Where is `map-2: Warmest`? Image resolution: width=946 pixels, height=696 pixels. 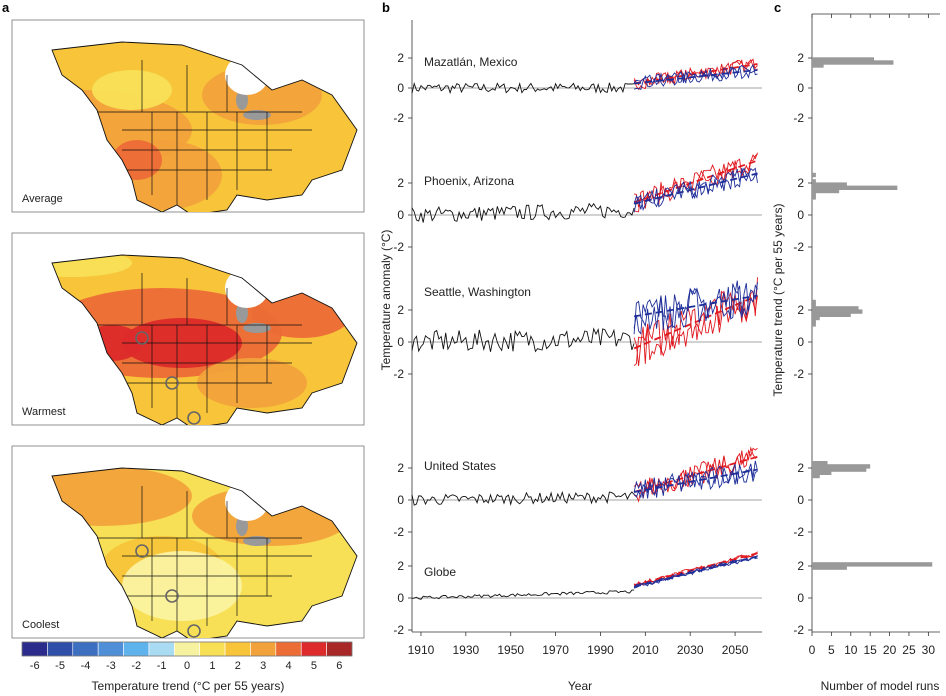
map-2: Warmest is located at coordinates (188, 329).